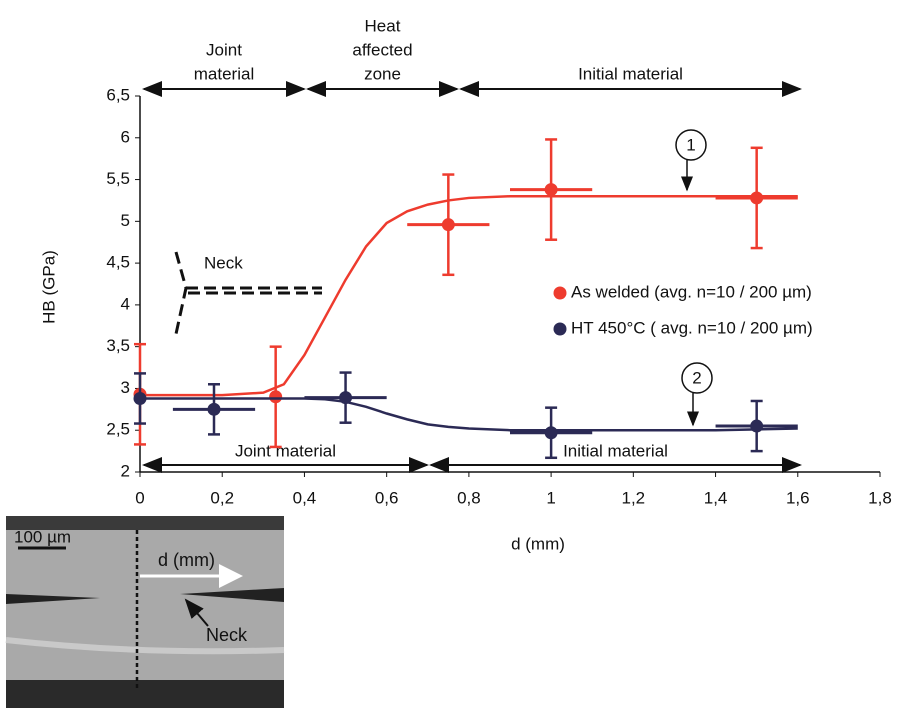 The width and height of the screenshot is (900, 710). I want to click on y-tick-label: 2, so click(125, 470).